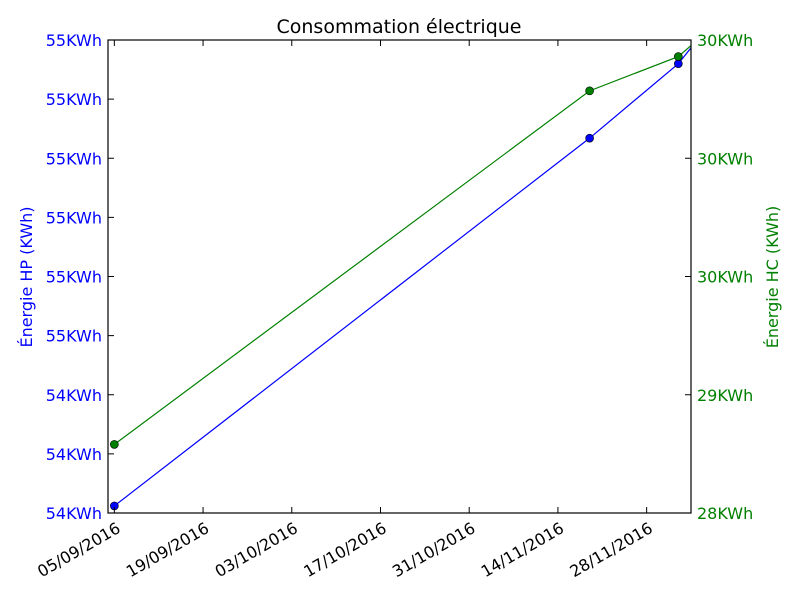 The height and width of the screenshot is (600, 800). Describe the element at coordinates (433, 549) in the screenshot. I see `x-tick-label: 31/10/2016` at that location.